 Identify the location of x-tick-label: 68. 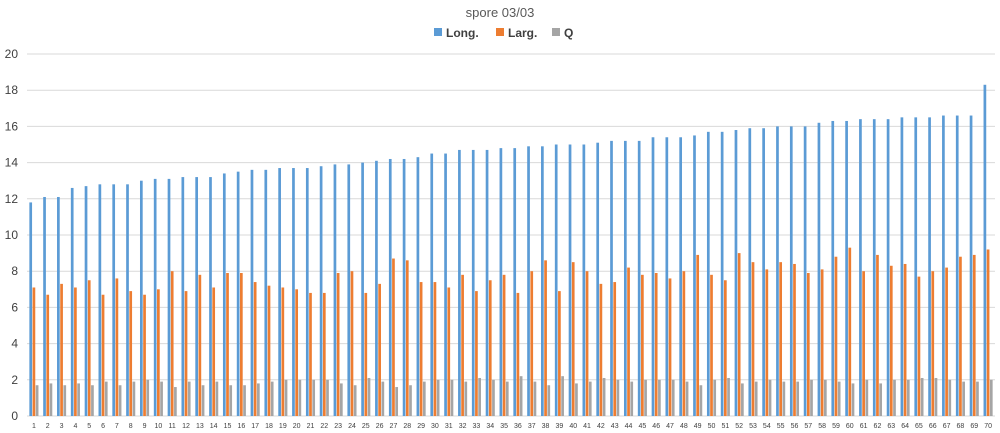
(961, 426).